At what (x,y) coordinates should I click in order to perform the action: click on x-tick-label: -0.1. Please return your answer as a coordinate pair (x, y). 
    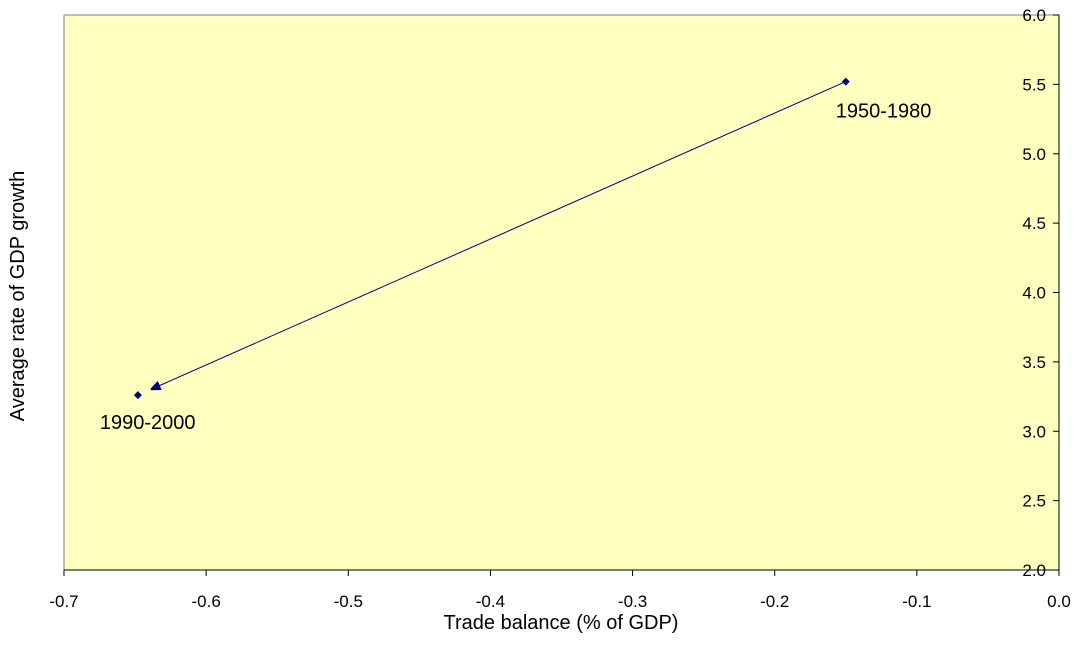
    Looking at the image, I should click on (916, 601).